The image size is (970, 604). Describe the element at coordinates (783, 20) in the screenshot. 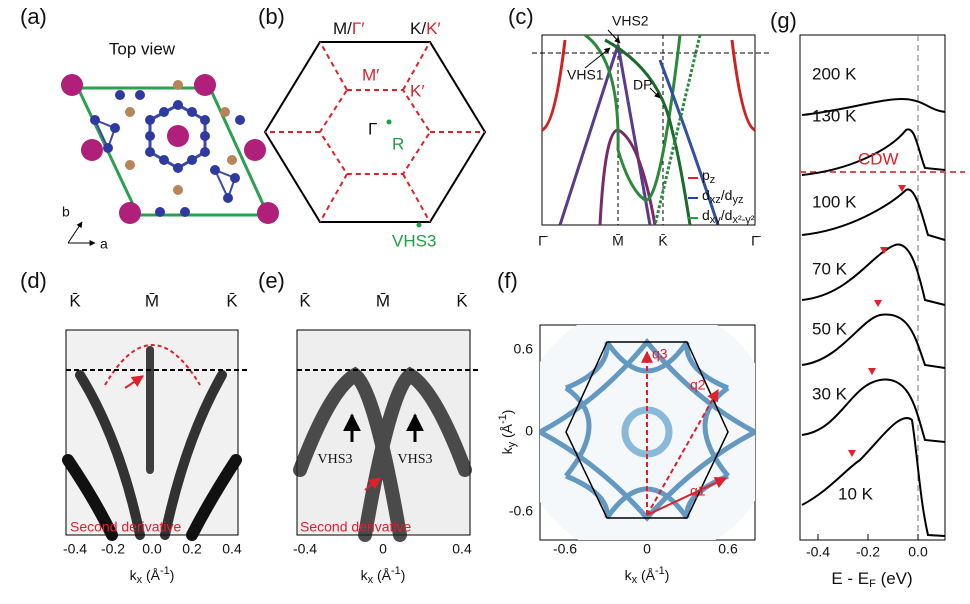

I see `panel-label: (g)` at that location.